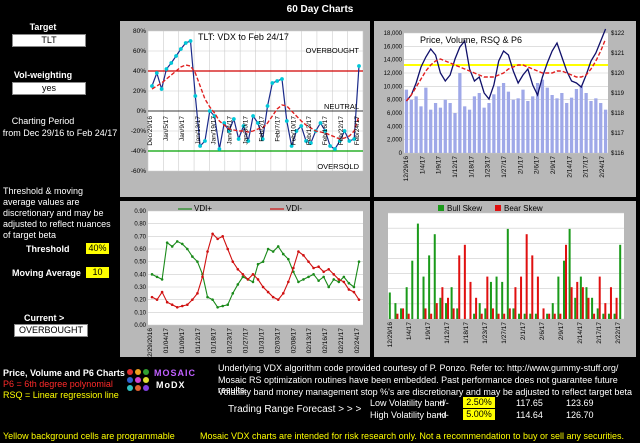  Describe the element at coordinates (138, 171) in the screenshot. I see `y-tick-label: -60%` at that location.